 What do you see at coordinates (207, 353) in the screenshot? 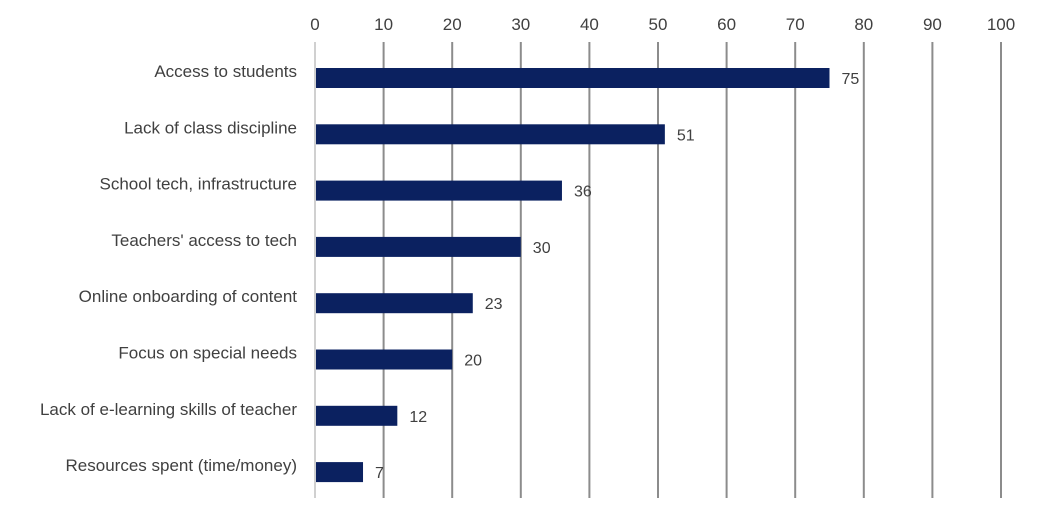
I see `category-label: Focus on special needs` at bounding box center [207, 353].